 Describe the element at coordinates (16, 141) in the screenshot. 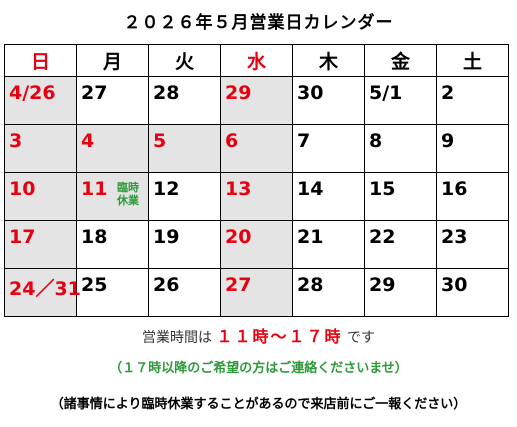

I see `day-number: 3` at that location.